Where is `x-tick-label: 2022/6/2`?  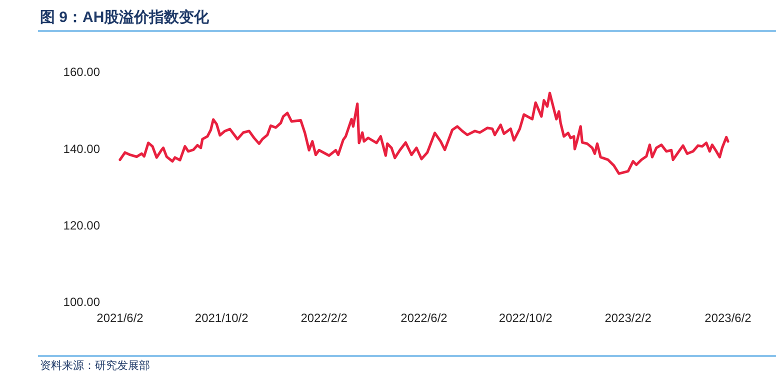 x-tick-label: 2022/6/2 is located at coordinates (424, 318).